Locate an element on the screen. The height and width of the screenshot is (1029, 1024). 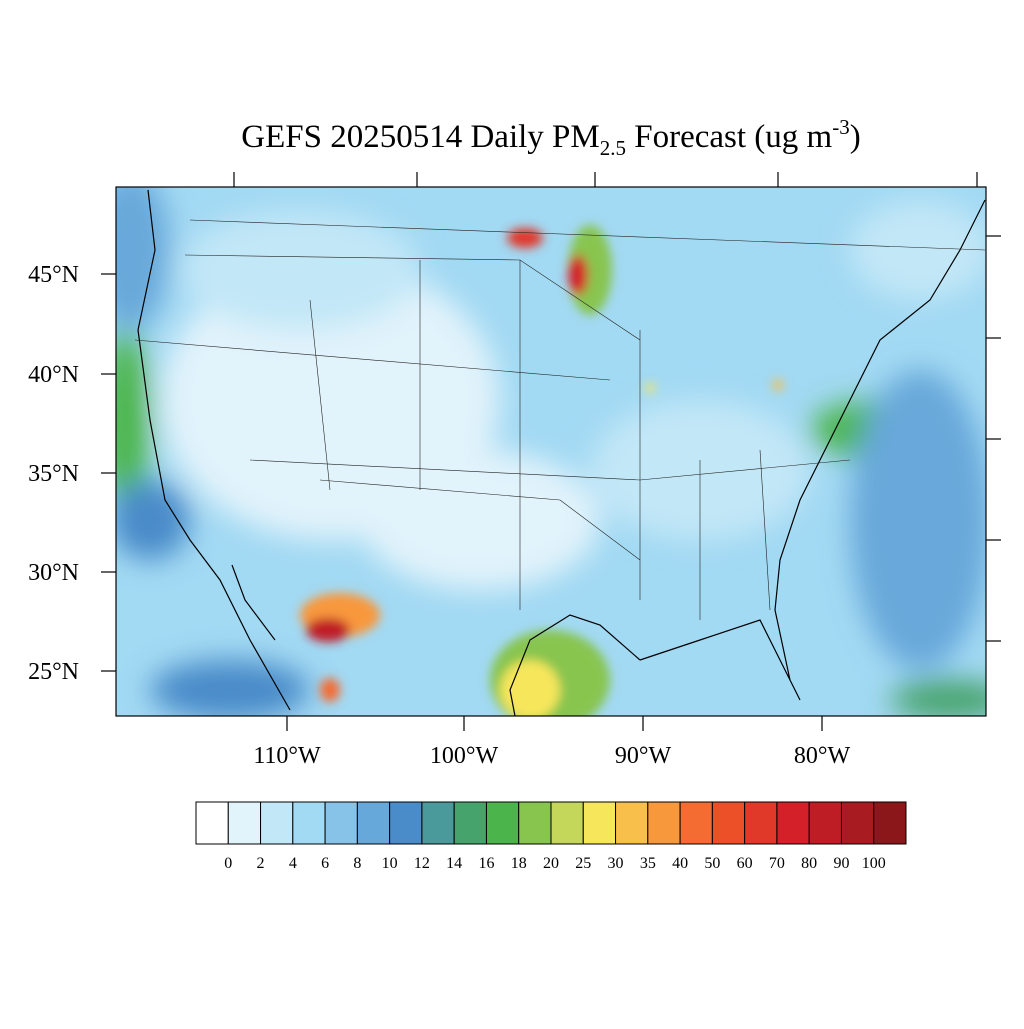
colorbar: 0 2 4 6 8 10 12 14 16 18 20 25 30 35 40 50 60 70 80 90 100 is located at coordinates (551, 836).